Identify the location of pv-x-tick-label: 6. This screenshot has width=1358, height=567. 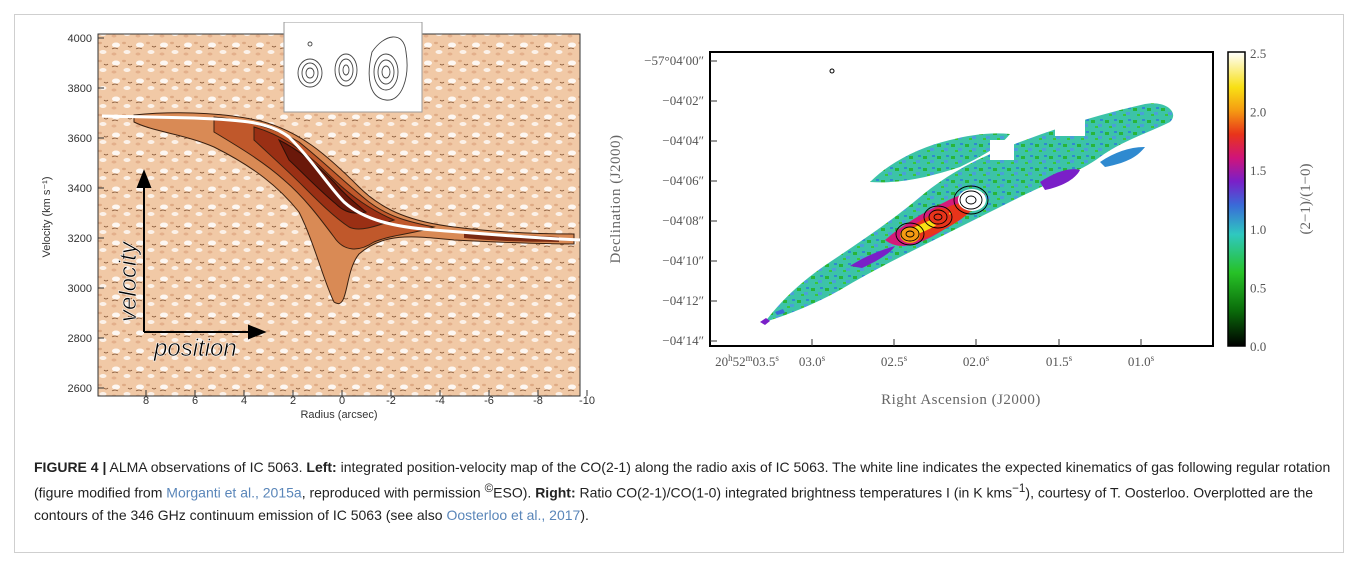
(195, 401).